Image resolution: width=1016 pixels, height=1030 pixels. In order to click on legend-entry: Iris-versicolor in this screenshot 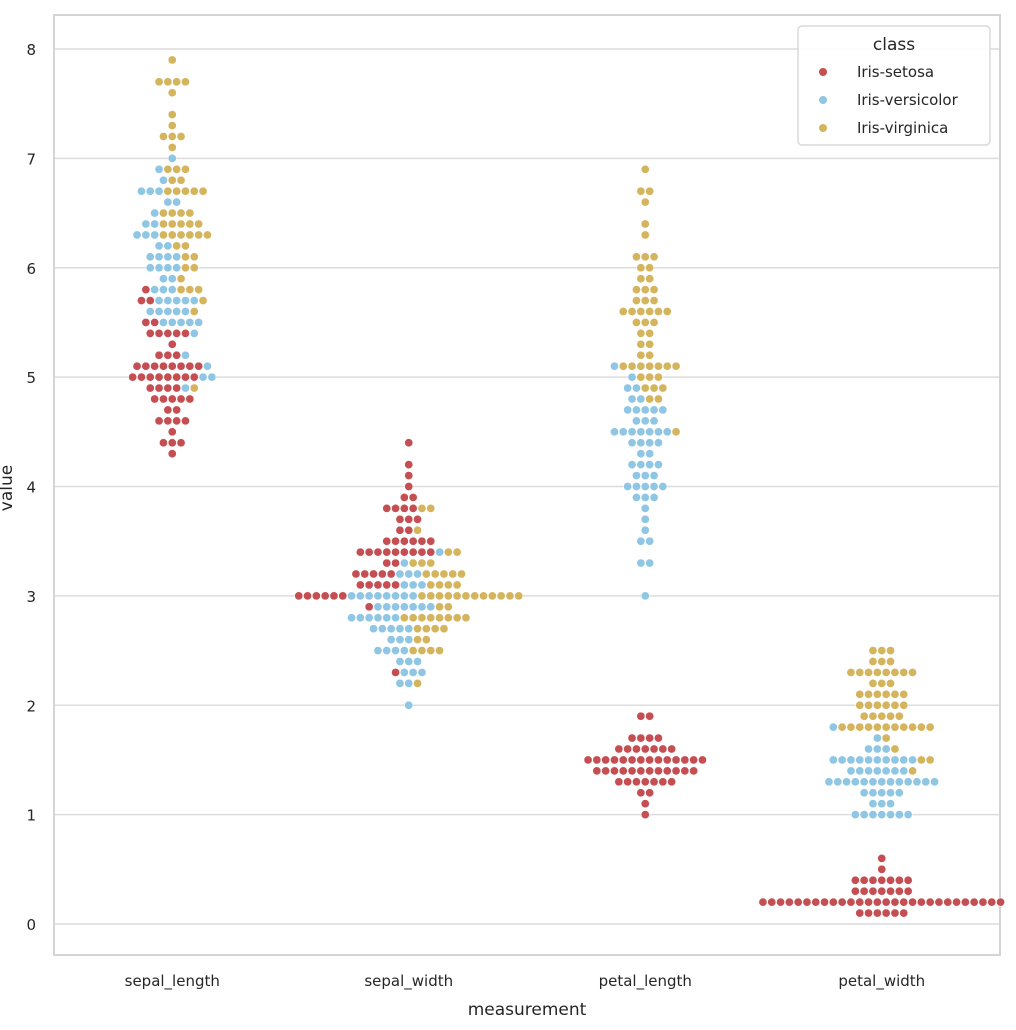, I will do `click(889, 100)`.